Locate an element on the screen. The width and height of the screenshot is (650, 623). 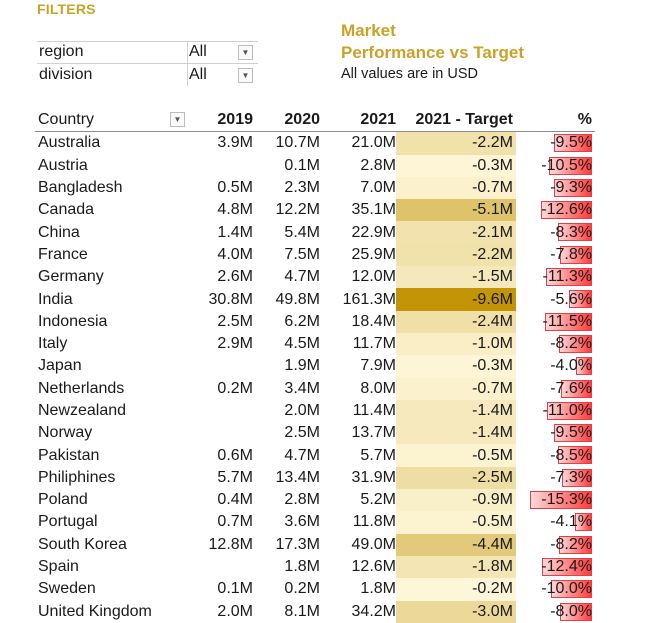
table-row: Bangladesh 0.5M 2.3M 7.0M -0.7M -9.3% is located at coordinates (315, 188).